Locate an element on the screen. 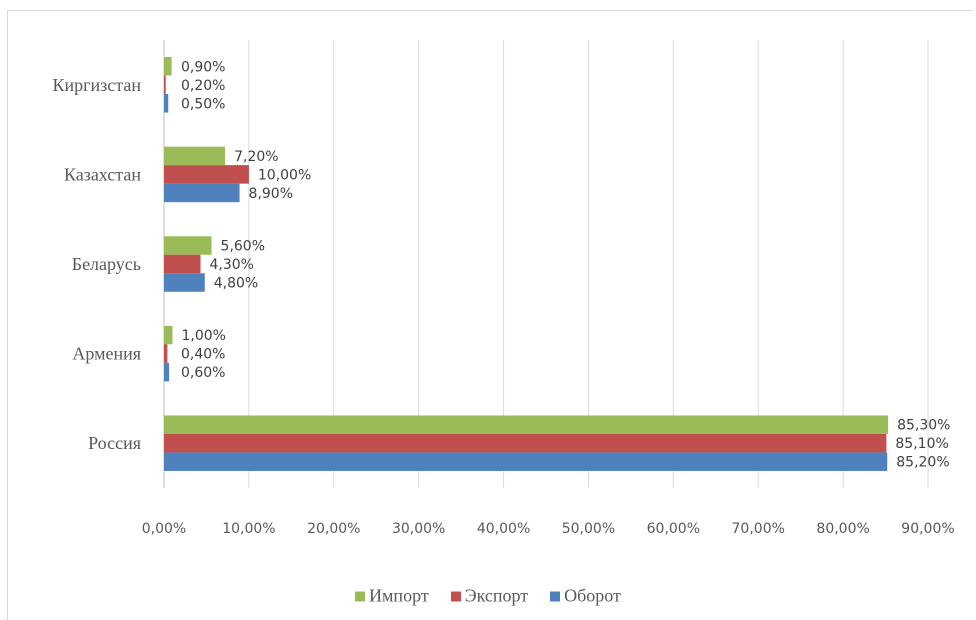 The height and width of the screenshot is (620, 976). legend-label-export: Экспорт is located at coordinates (496, 595).